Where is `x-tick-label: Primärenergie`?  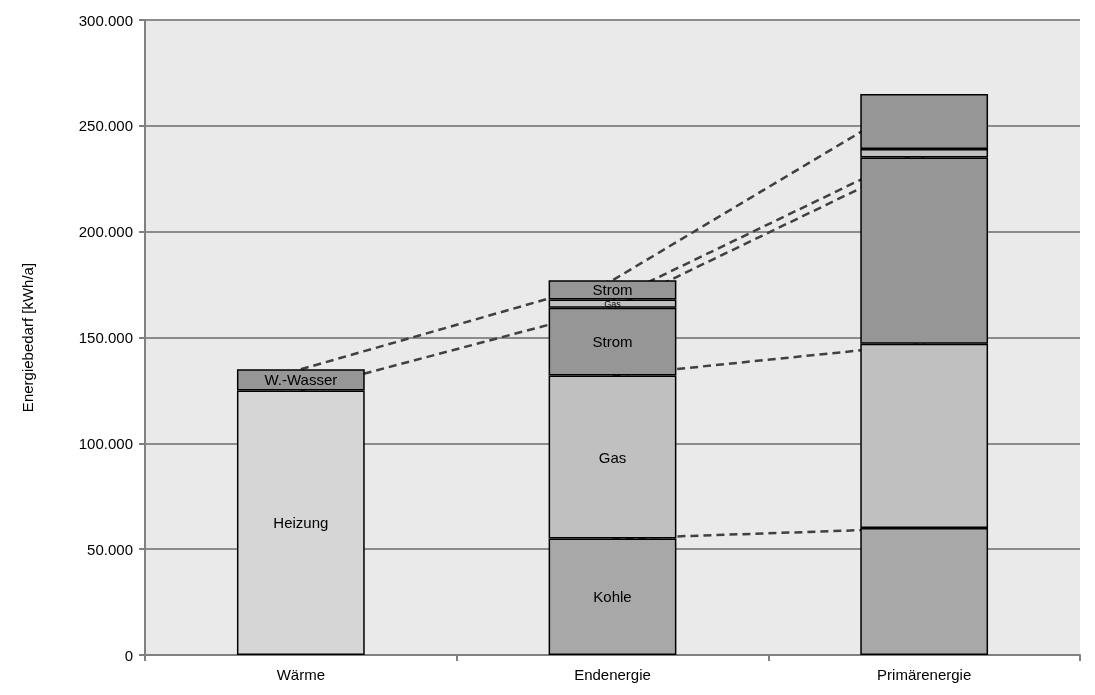 x-tick-label: Primärenergie is located at coordinates (924, 674).